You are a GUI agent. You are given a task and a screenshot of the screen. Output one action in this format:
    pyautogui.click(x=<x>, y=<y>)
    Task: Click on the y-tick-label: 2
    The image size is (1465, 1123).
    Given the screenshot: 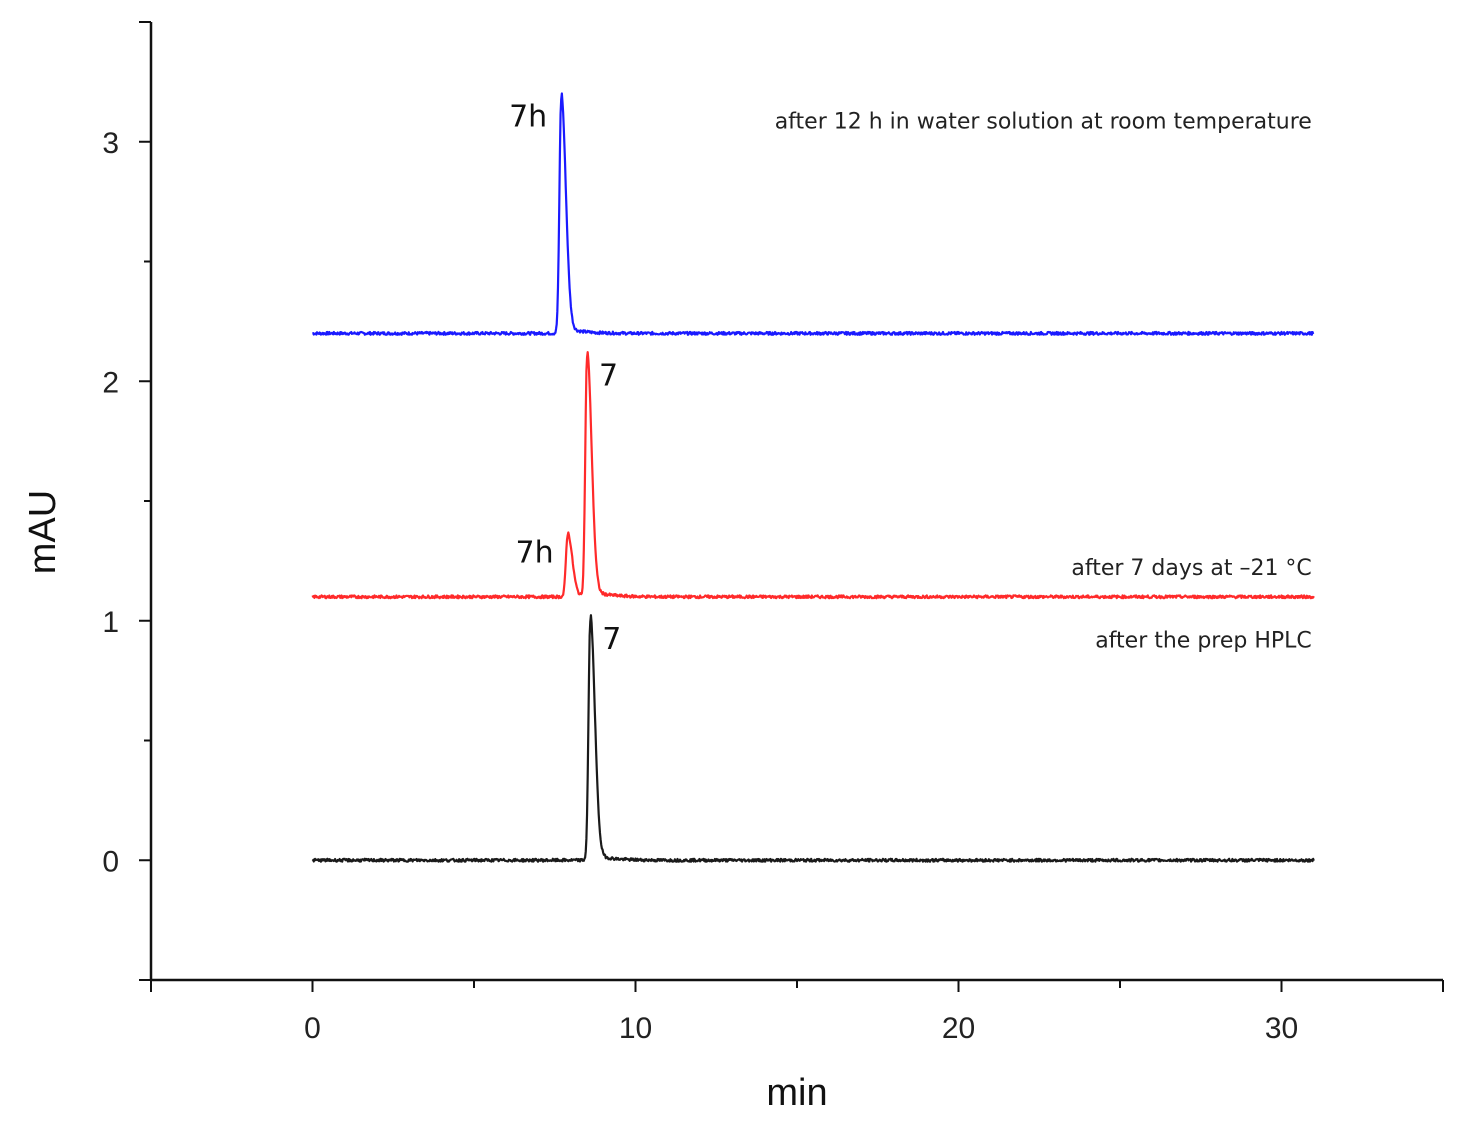 What is the action you would take?
    pyautogui.click(x=110, y=382)
    